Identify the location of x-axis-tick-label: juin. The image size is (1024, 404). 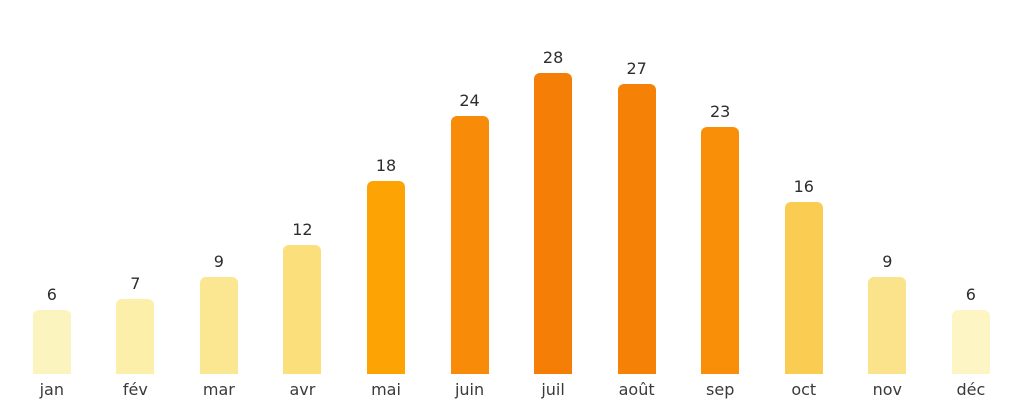
(469, 389).